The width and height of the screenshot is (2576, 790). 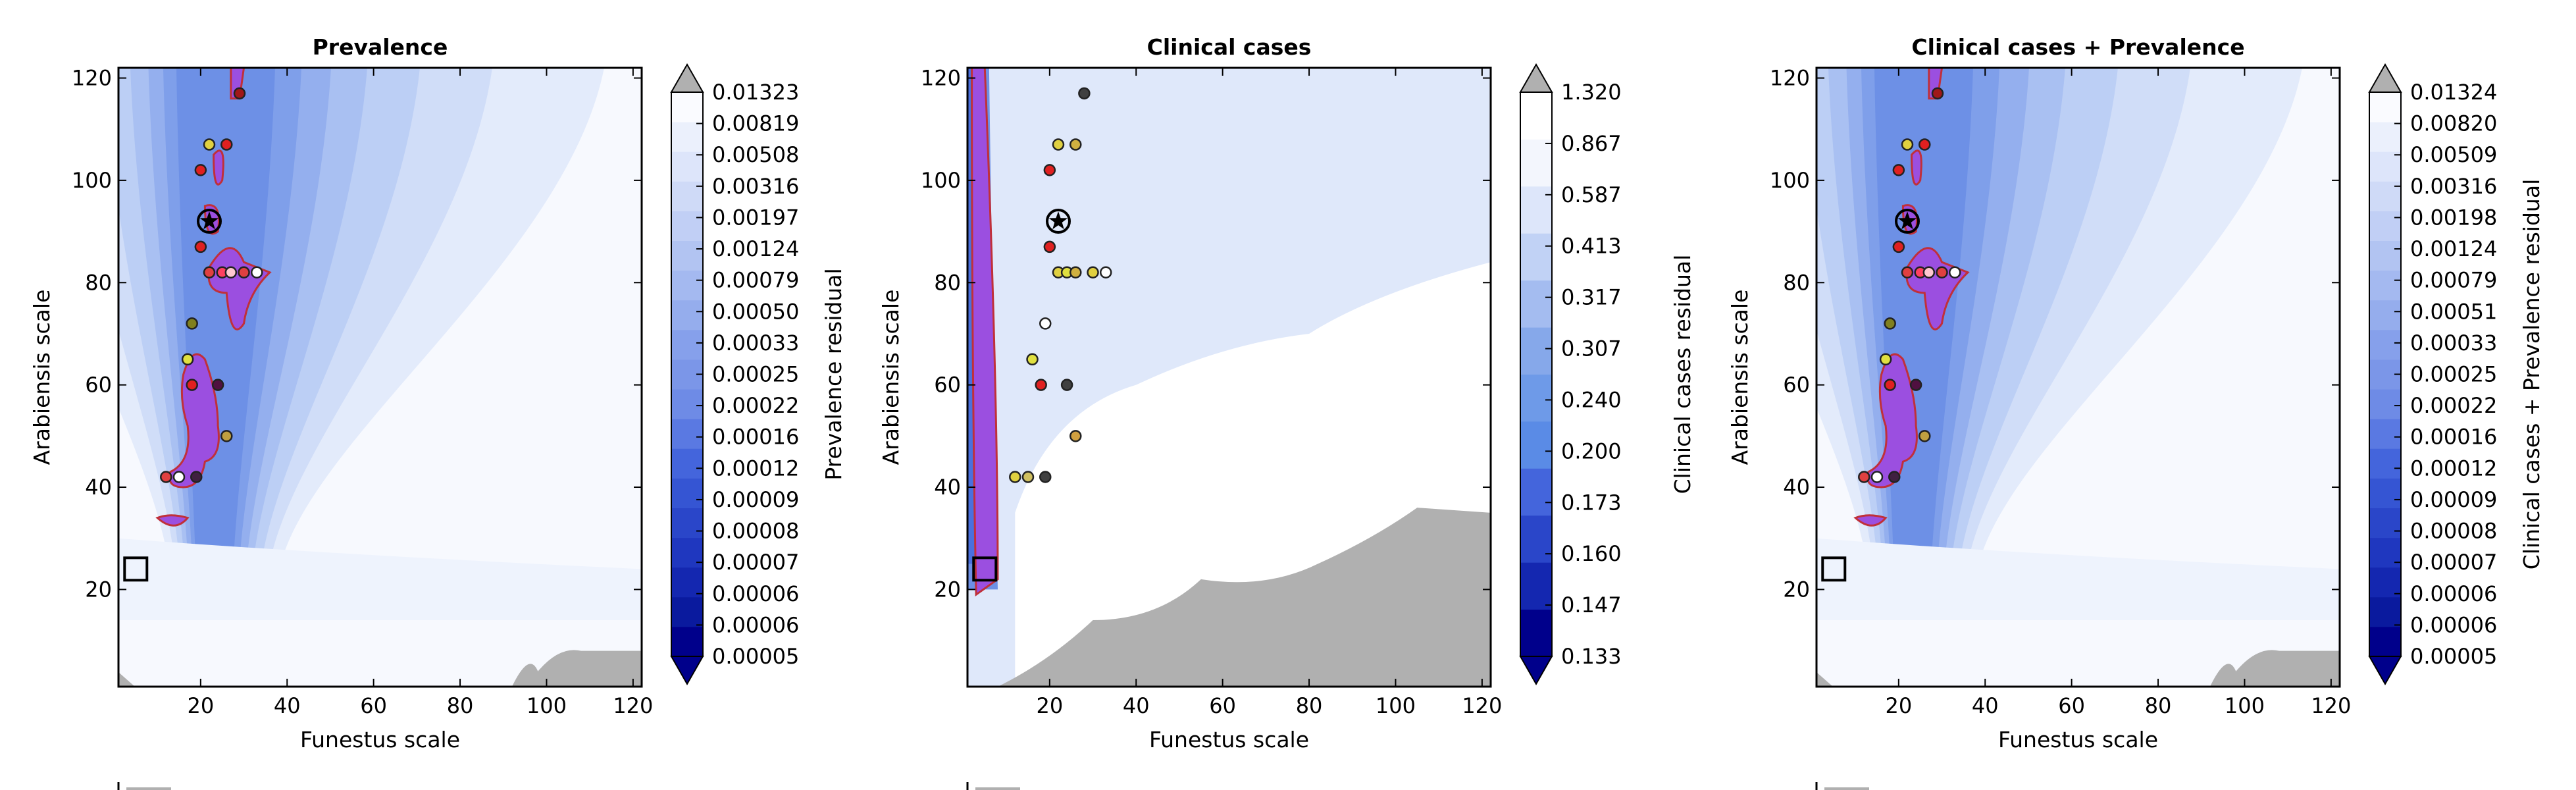 I want to click on colorbar-tick-label: 0.00005, so click(x=2453, y=656).